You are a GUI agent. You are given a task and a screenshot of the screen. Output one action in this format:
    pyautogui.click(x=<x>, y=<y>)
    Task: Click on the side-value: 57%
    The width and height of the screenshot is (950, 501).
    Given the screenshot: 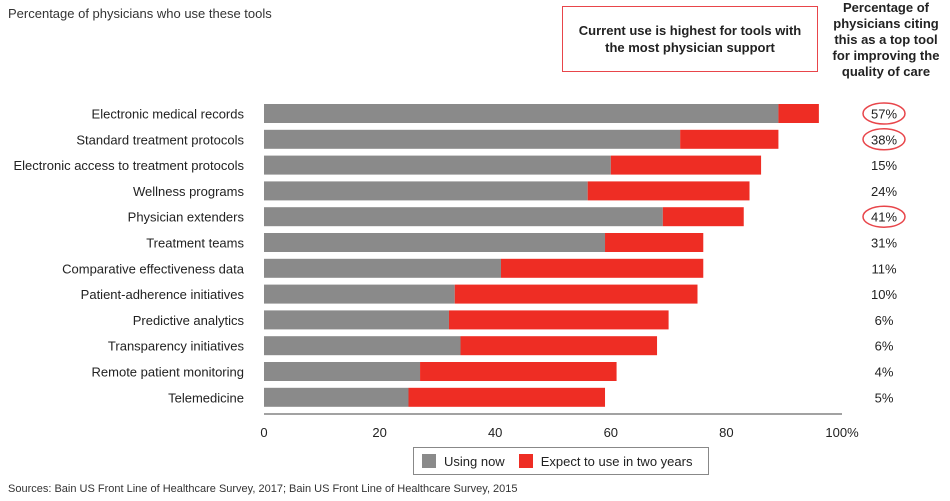 What is the action you would take?
    pyautogui.click(x=884, y=114)
    